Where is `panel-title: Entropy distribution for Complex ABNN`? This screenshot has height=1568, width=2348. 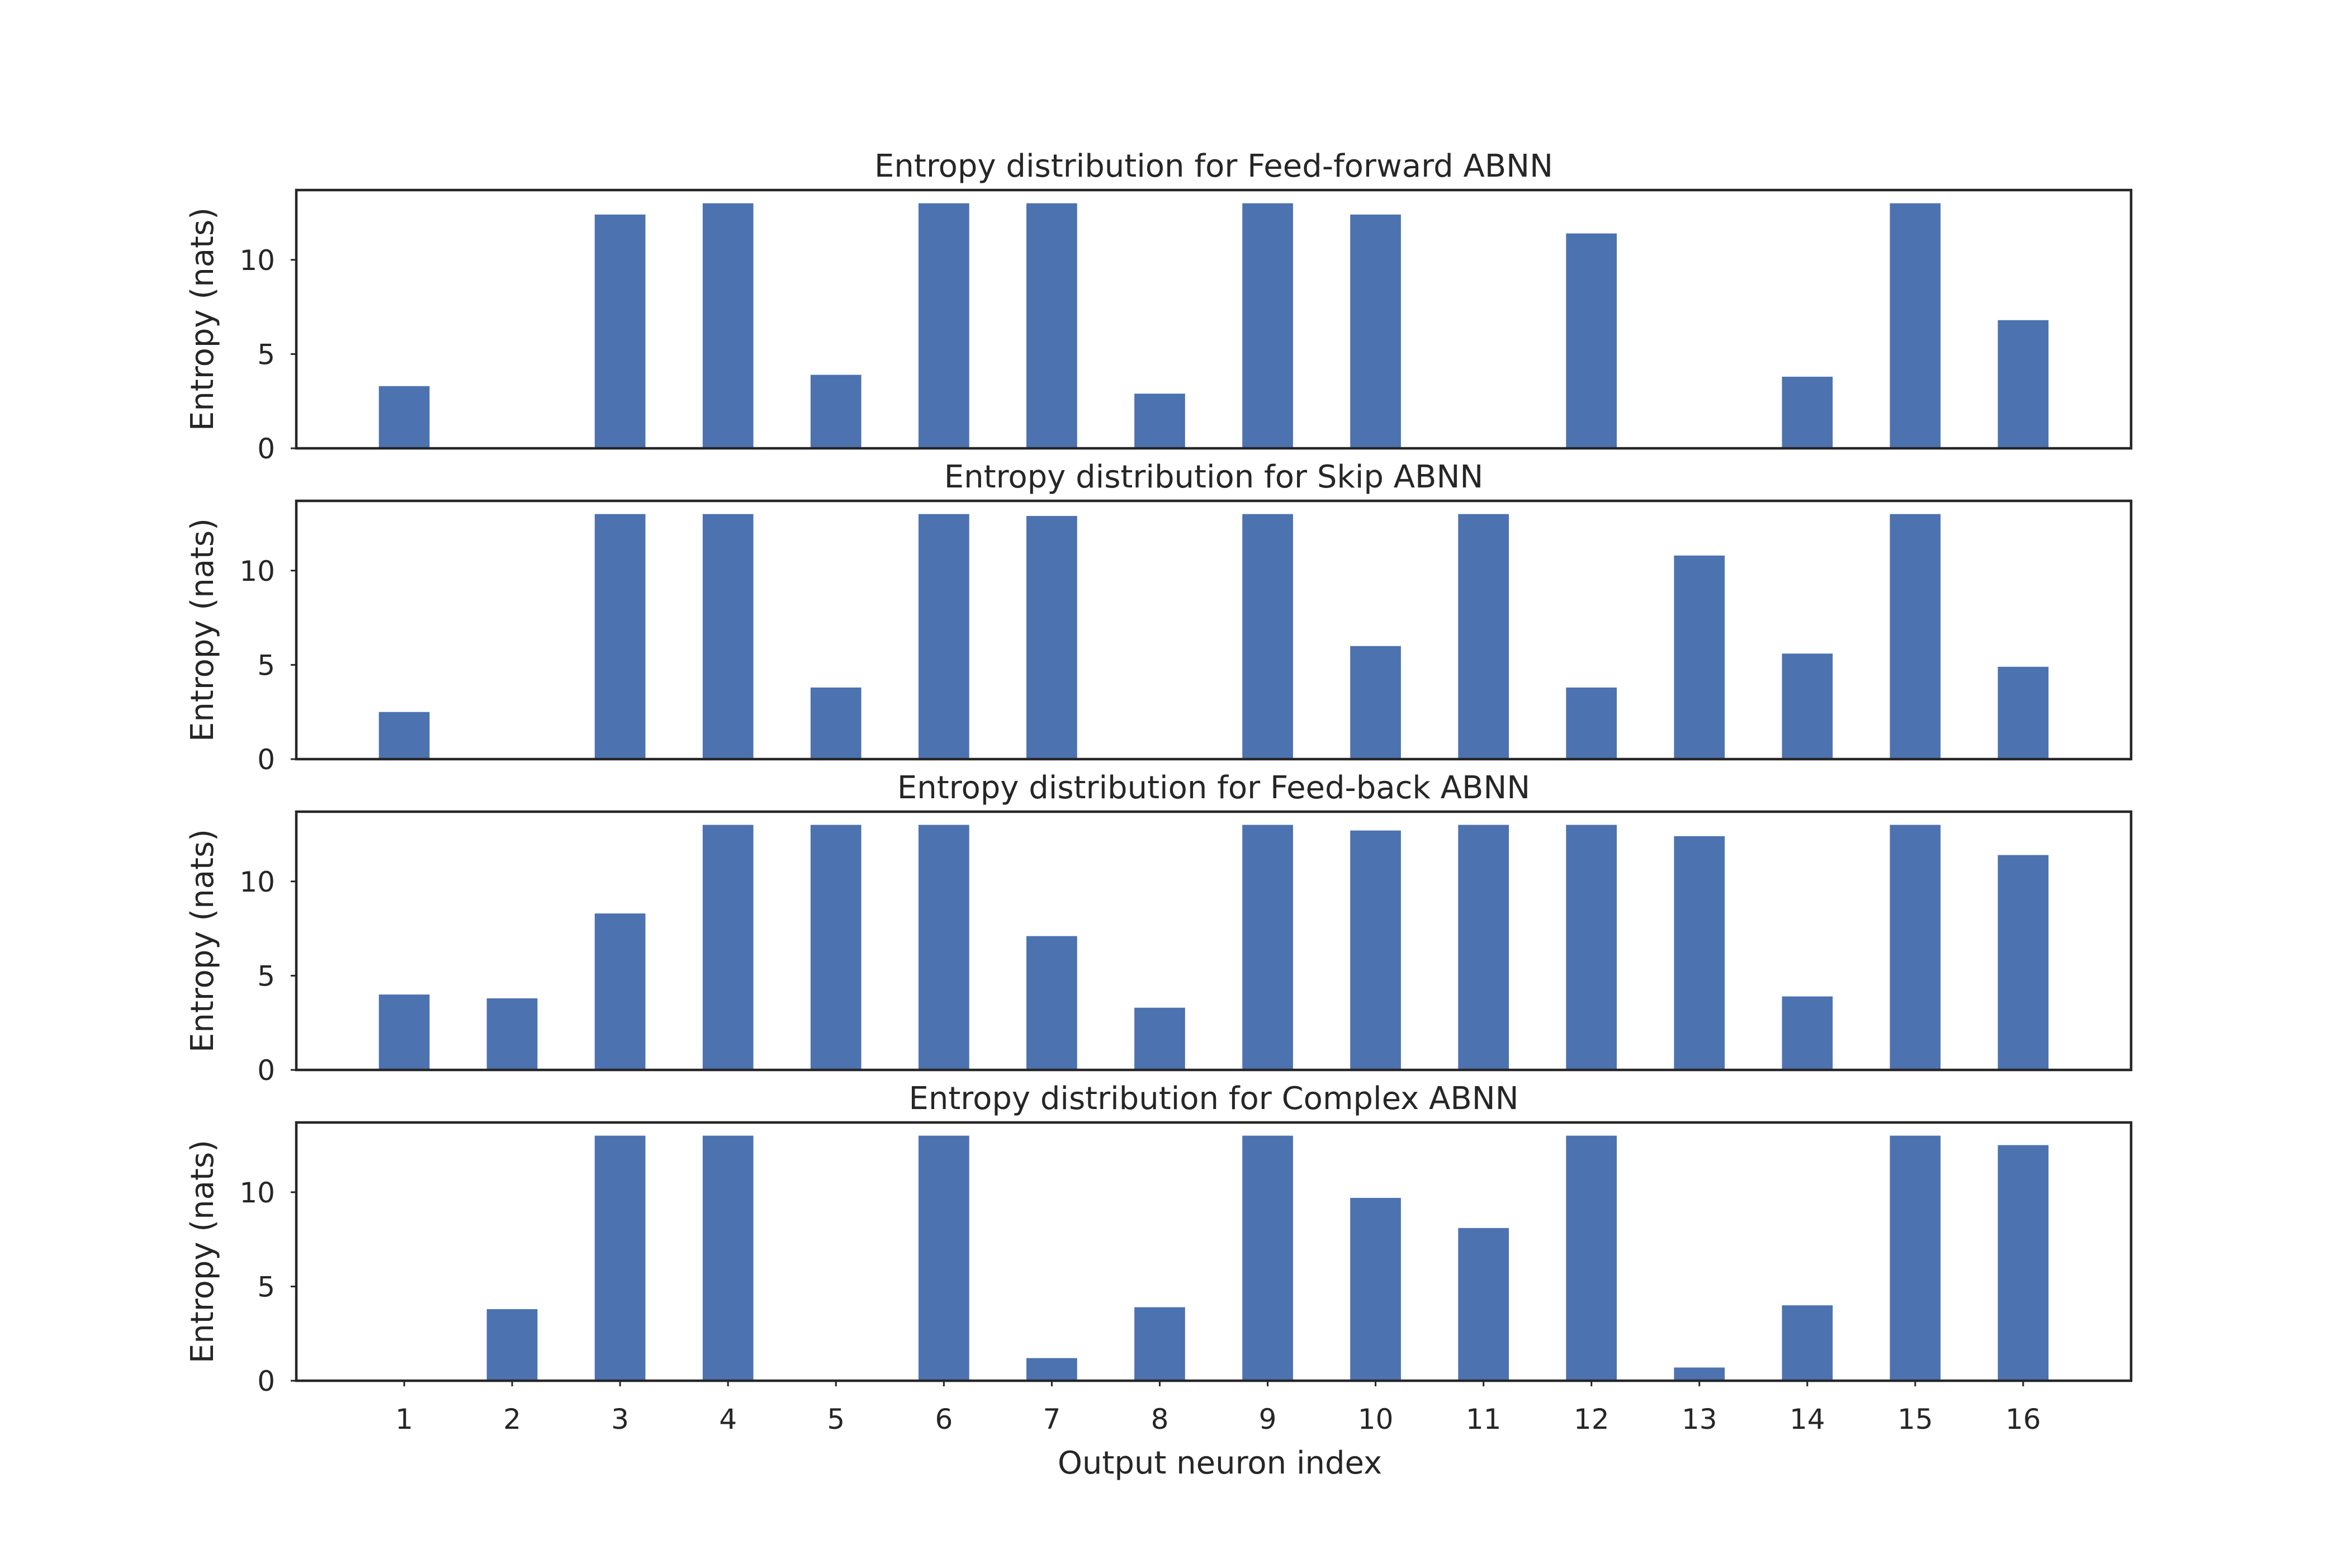
panel-title: Entropy distribution for Complex ABNN is located at coordinates (1213, 1099).